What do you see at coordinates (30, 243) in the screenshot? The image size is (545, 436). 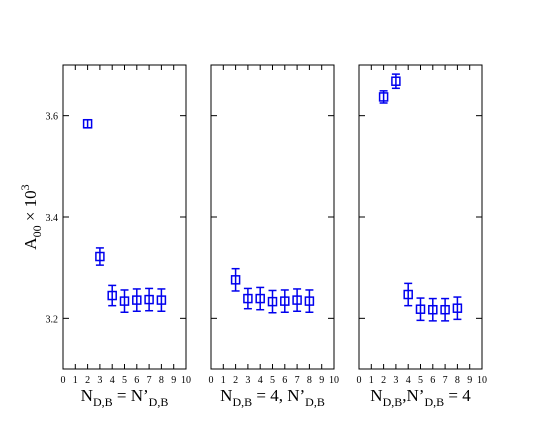 I see `label-part: A` at bounding box center [30, 243].